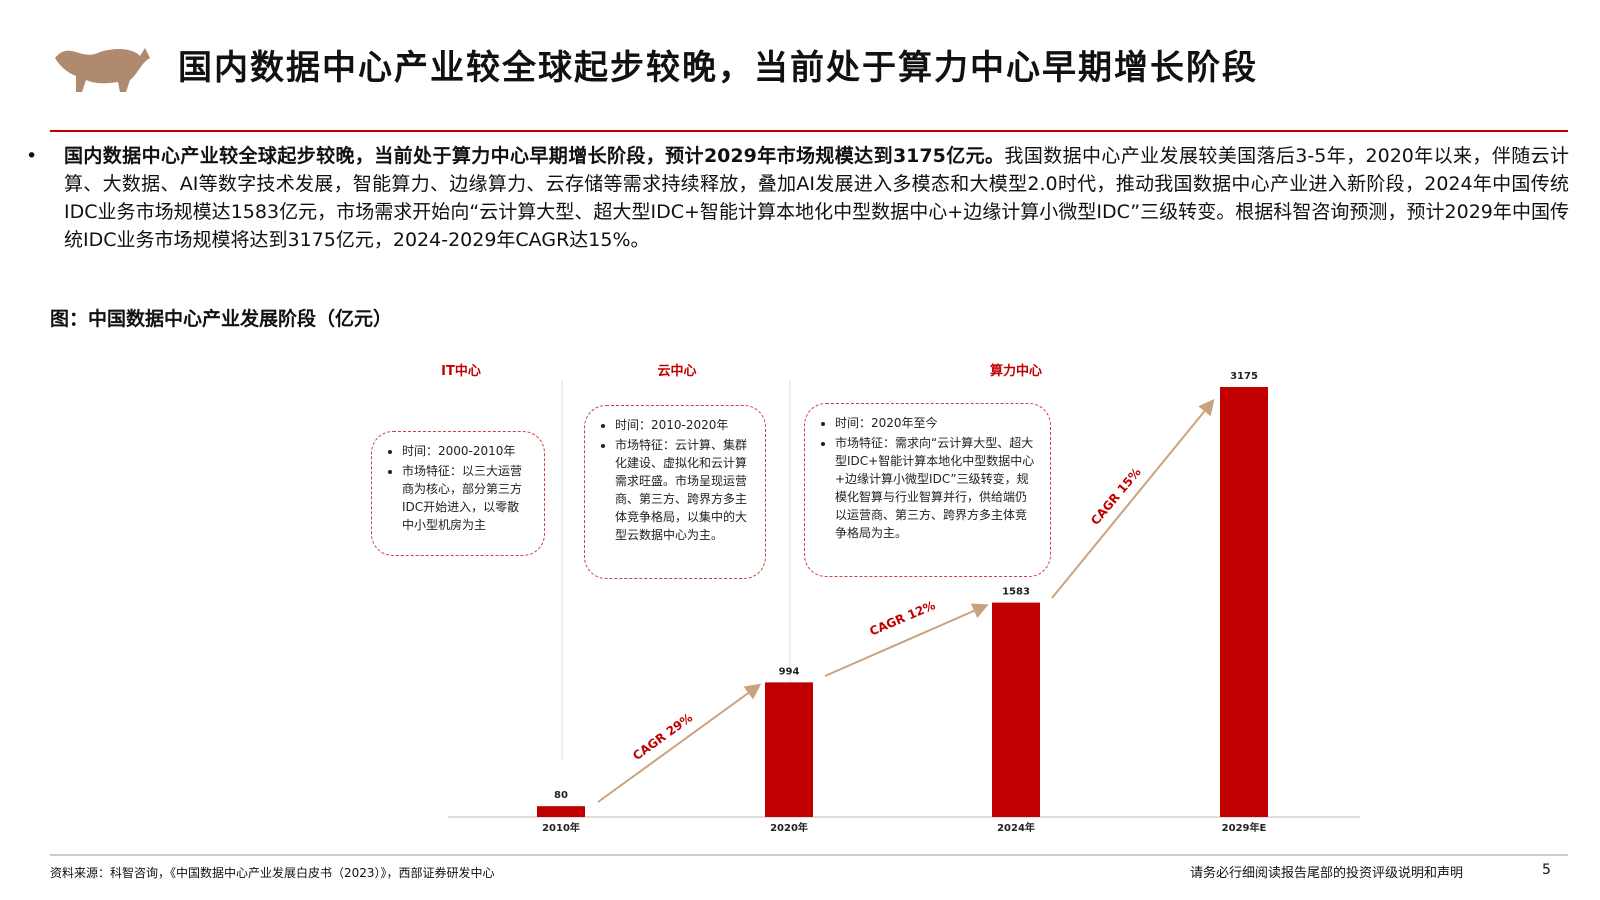 The height and width of the screenshot is (900, 1600). Describe the element at coordinates (789, 671) in the screenshot. I see `value-label: 994` at that location.